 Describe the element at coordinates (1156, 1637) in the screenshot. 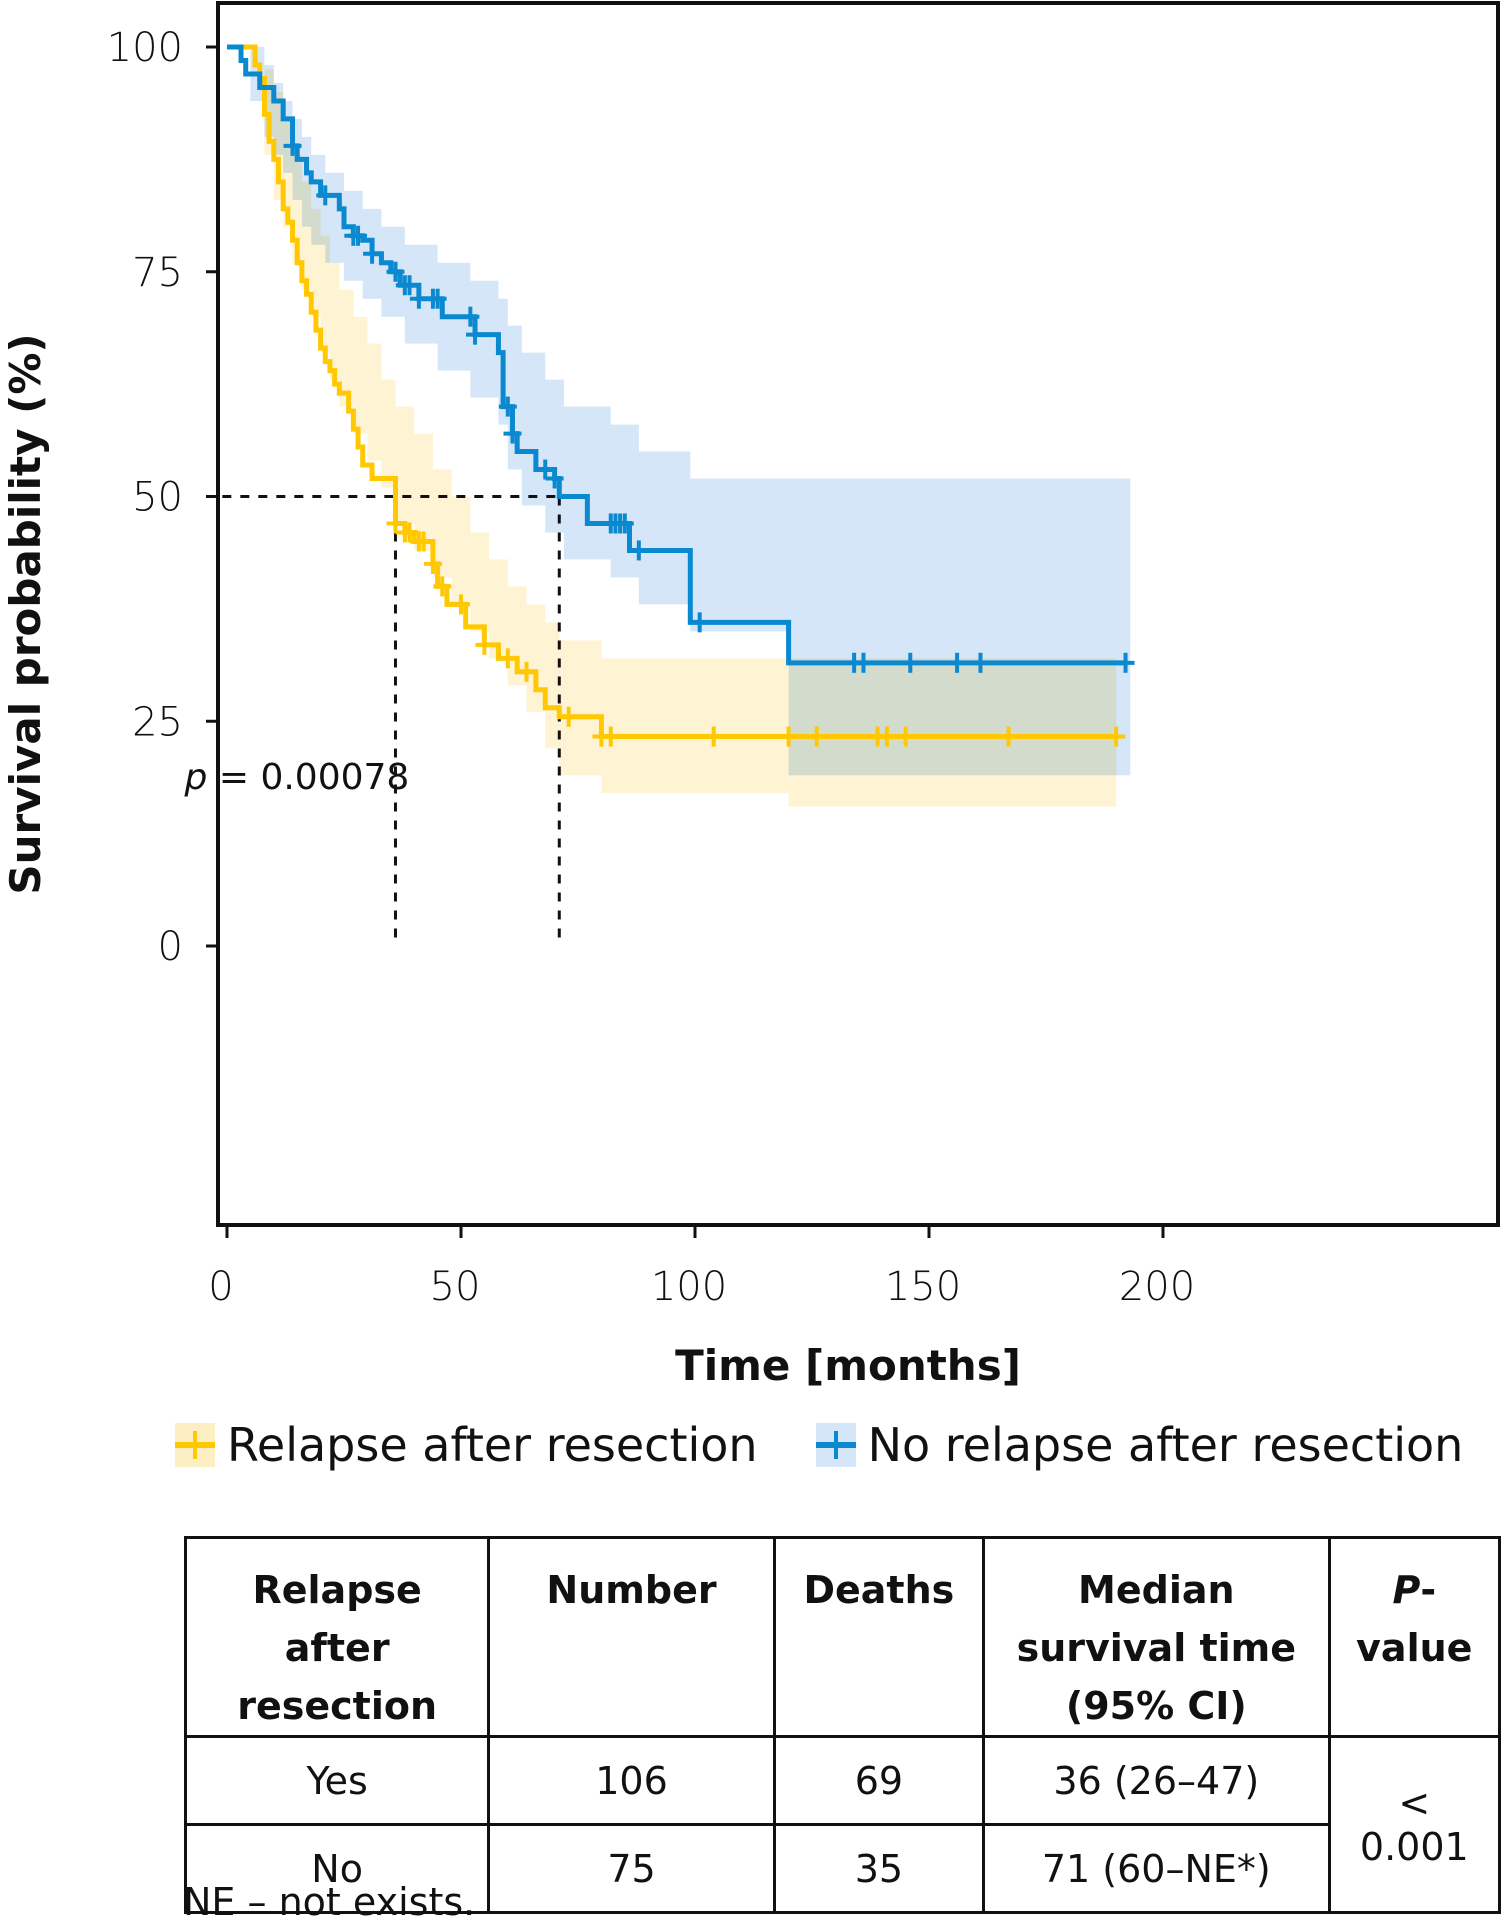

I see `header-median: Median survival time (95% CI)` at that location.